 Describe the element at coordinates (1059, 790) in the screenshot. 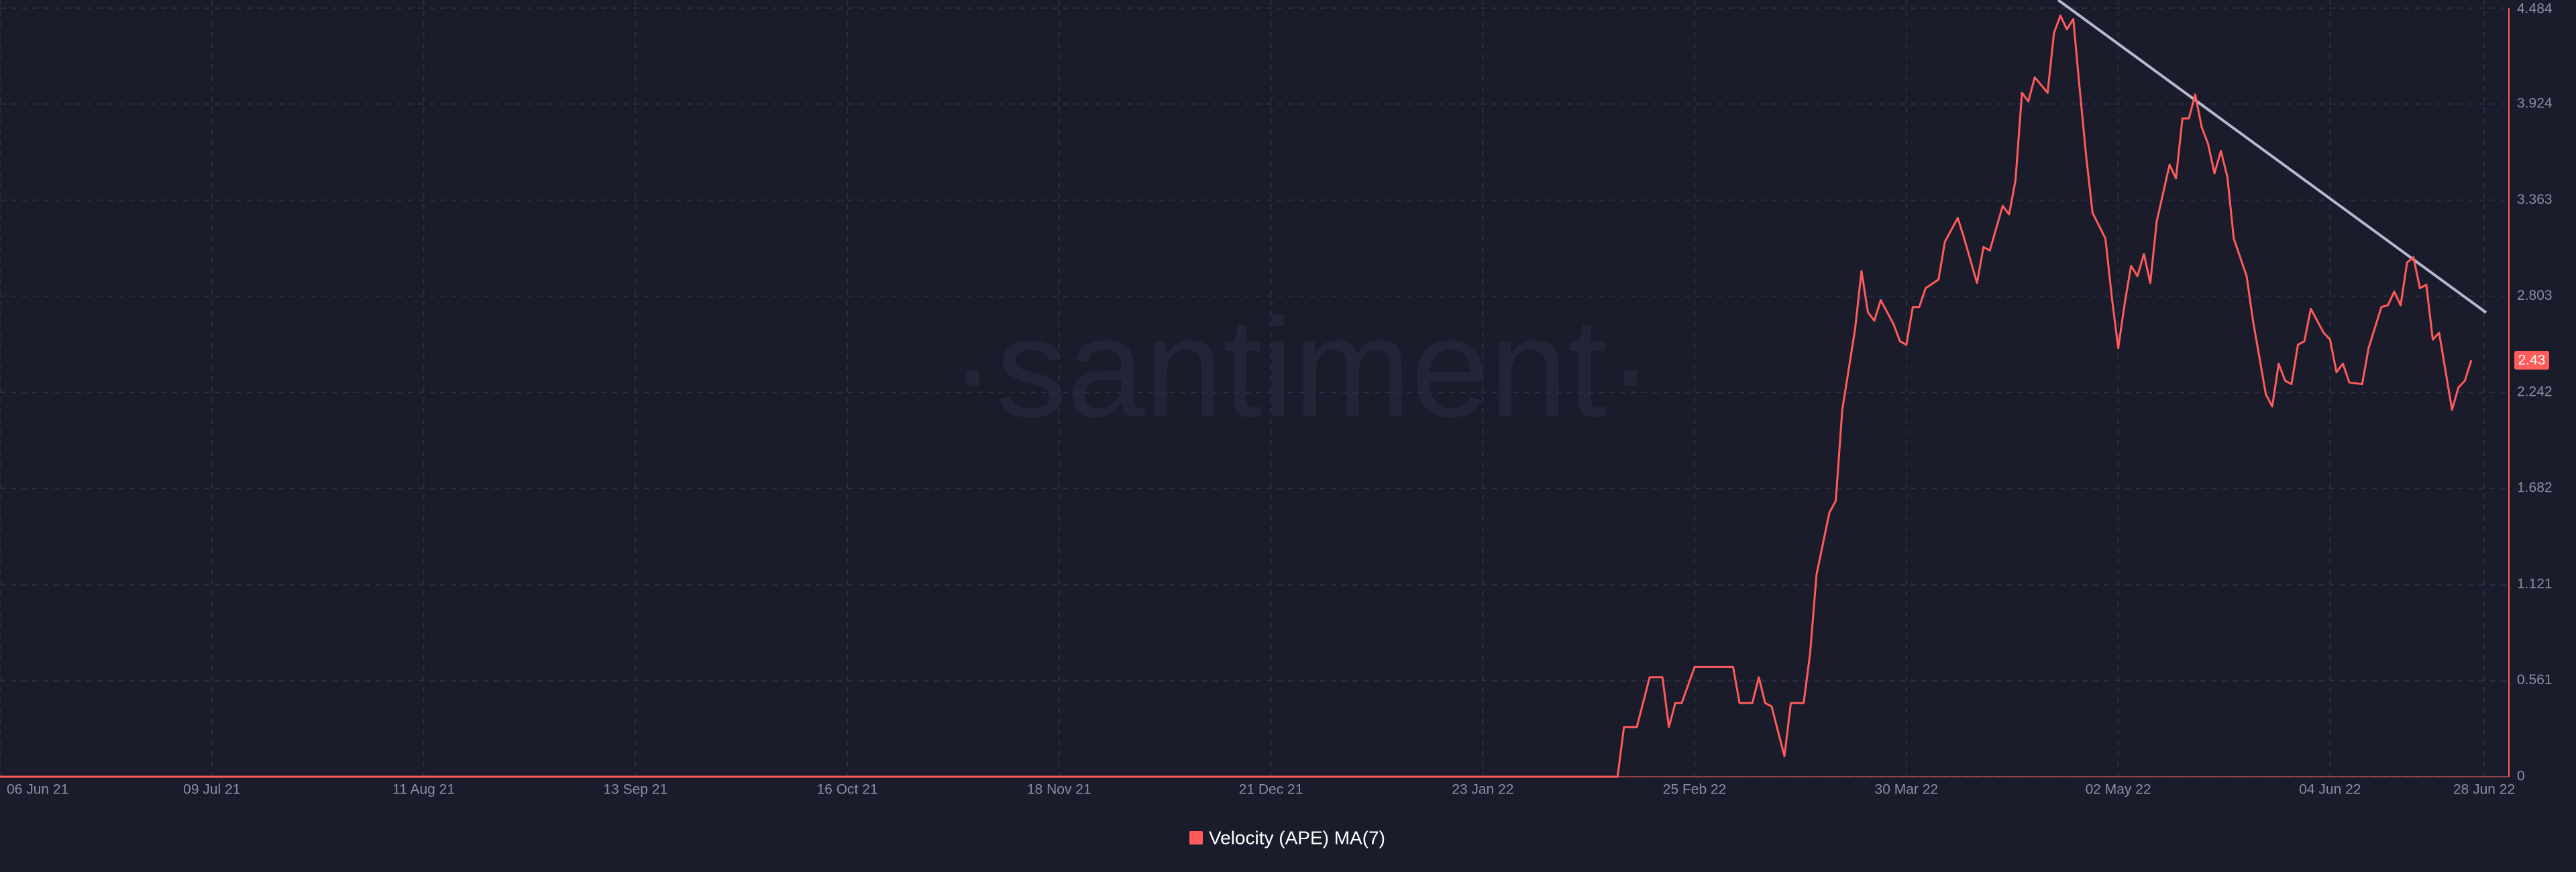

I see `x-tick-label: 18 Nov 21` at that location.